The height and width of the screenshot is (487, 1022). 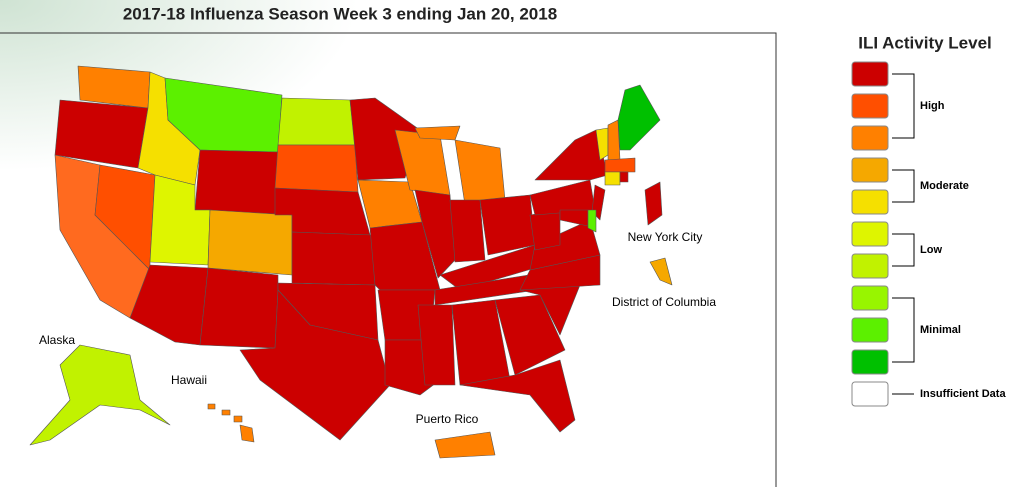 I want to click on map-label: District of Columbia, so click(x=664, y=302).